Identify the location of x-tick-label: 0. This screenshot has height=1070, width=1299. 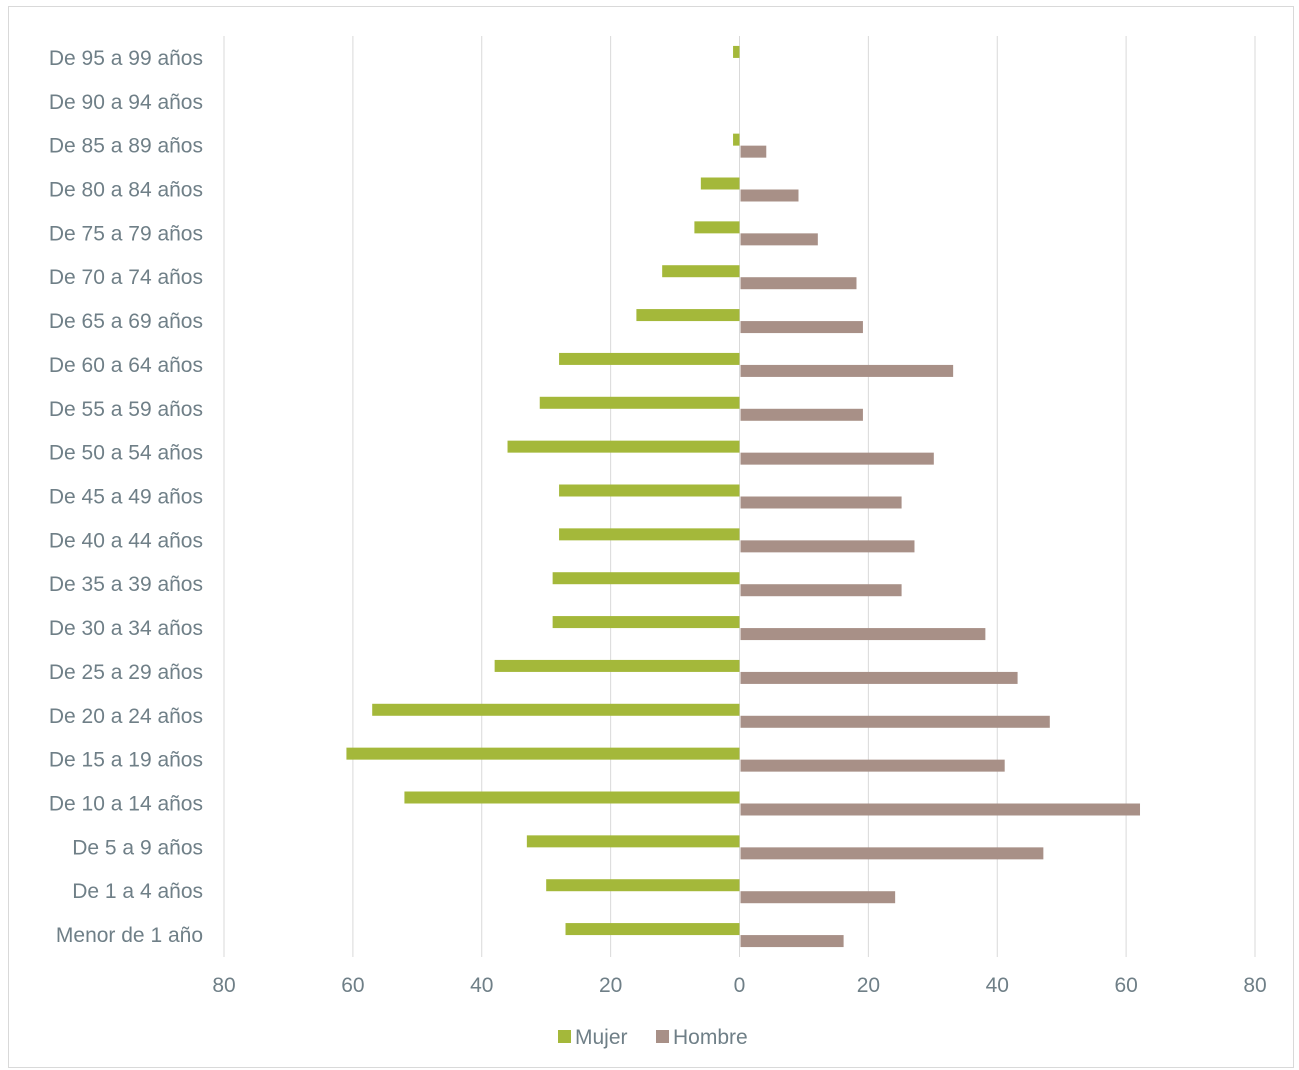
(740, 985).